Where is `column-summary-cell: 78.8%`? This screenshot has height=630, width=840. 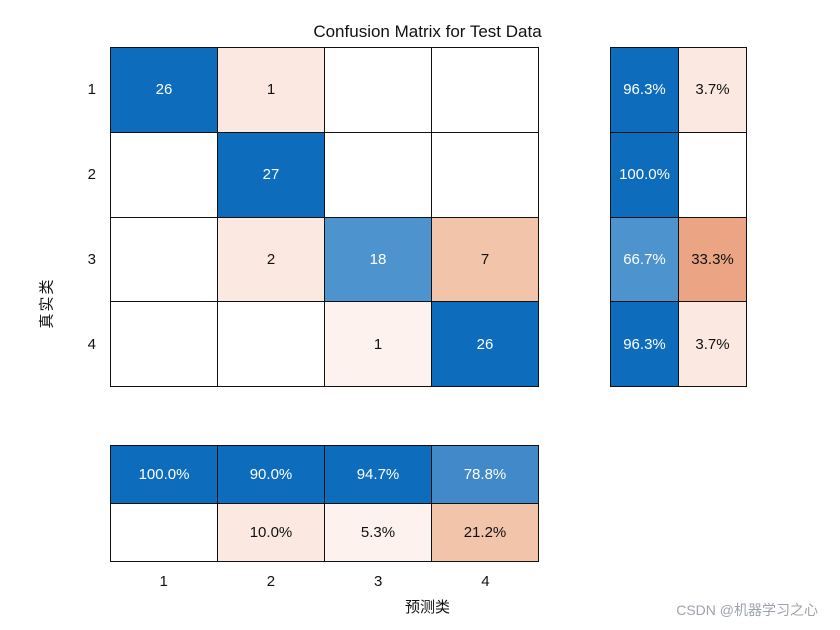
column-summary-cell: 78.8% is located at coordinates (485, 474).